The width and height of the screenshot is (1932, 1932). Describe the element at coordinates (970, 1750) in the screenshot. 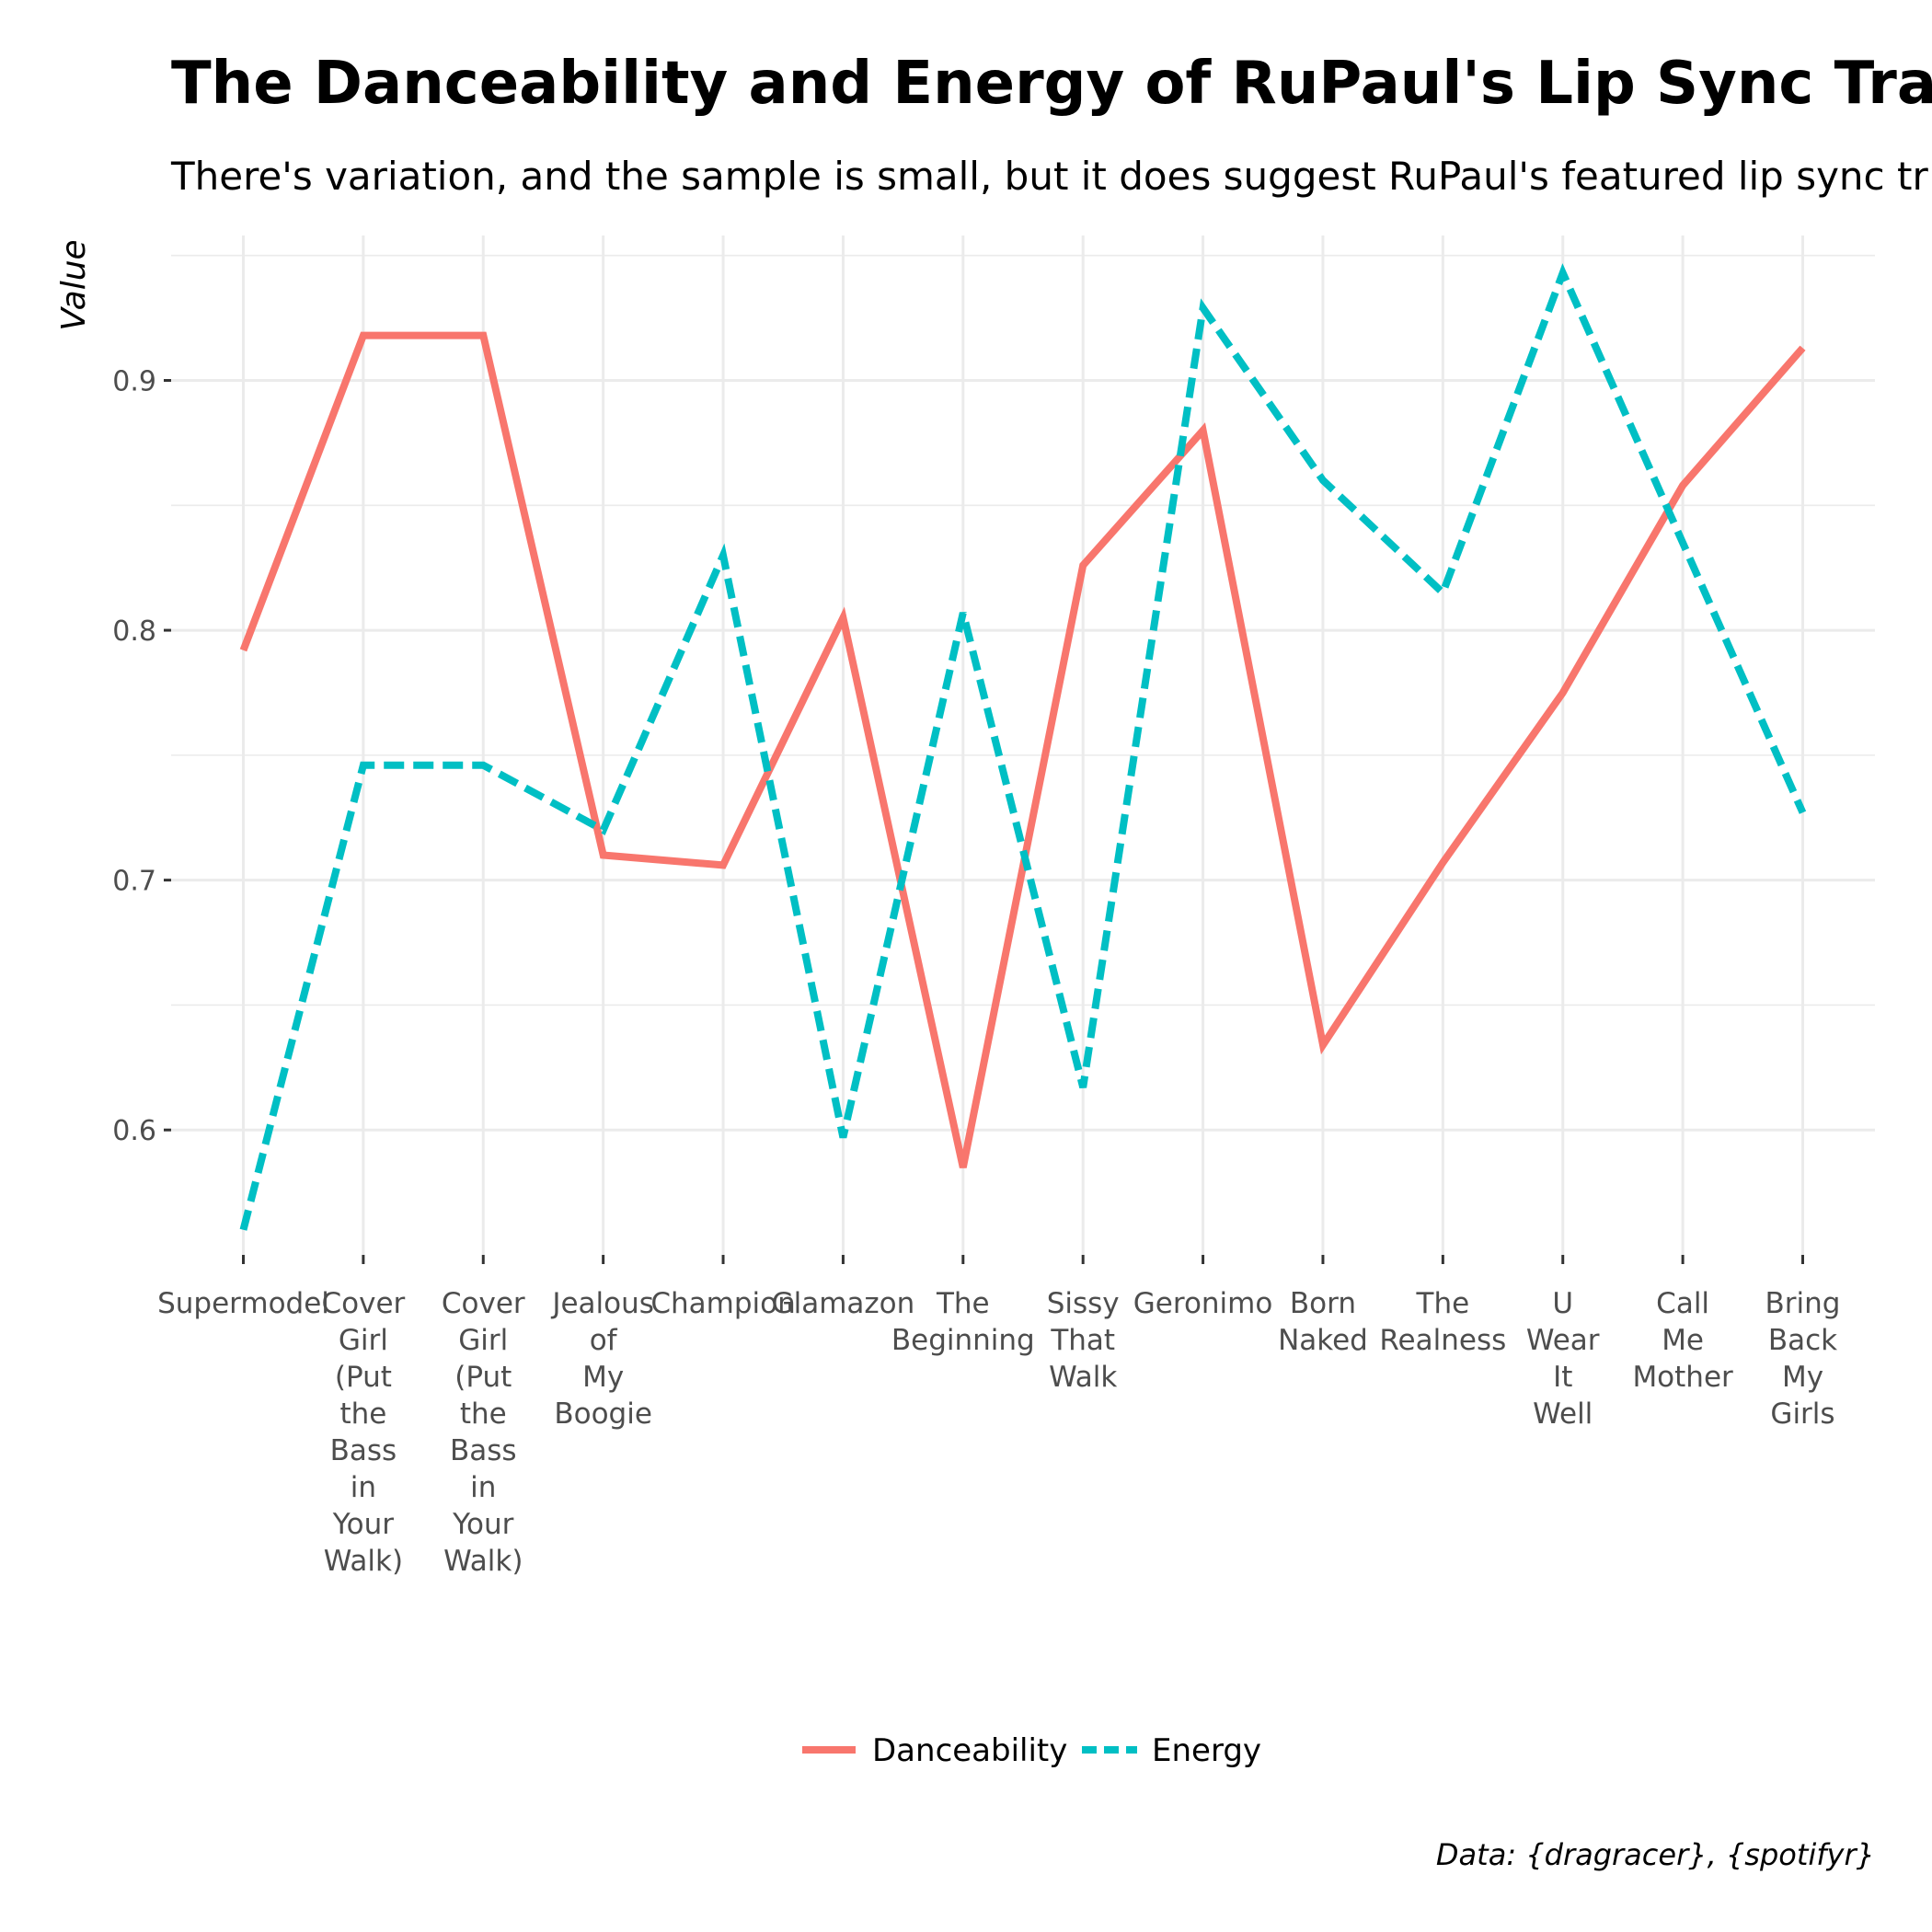

I see `legend-label-danceability: Danceability` at that location.